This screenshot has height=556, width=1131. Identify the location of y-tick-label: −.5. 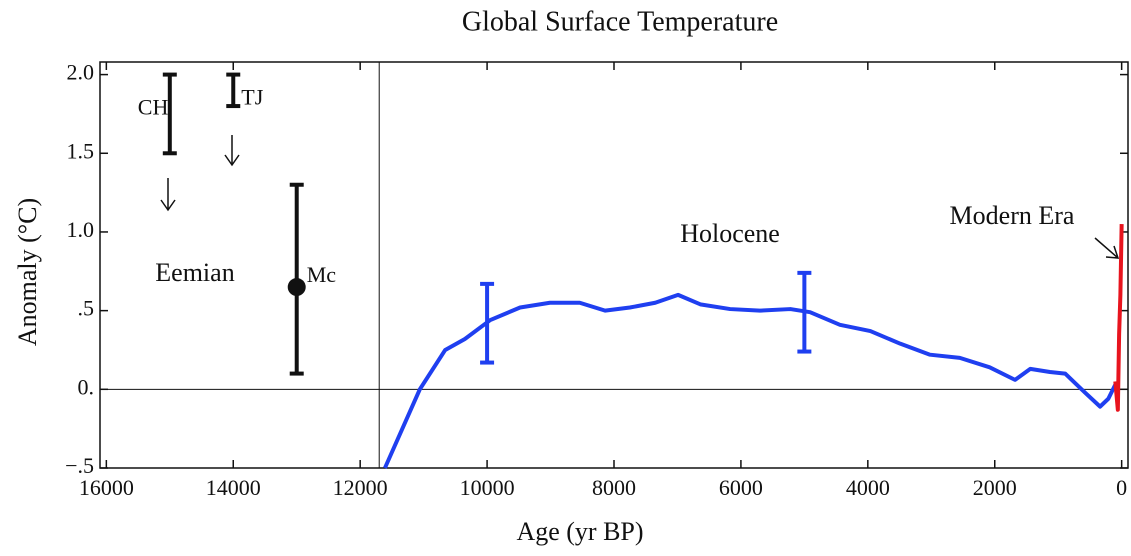
(79, 465).